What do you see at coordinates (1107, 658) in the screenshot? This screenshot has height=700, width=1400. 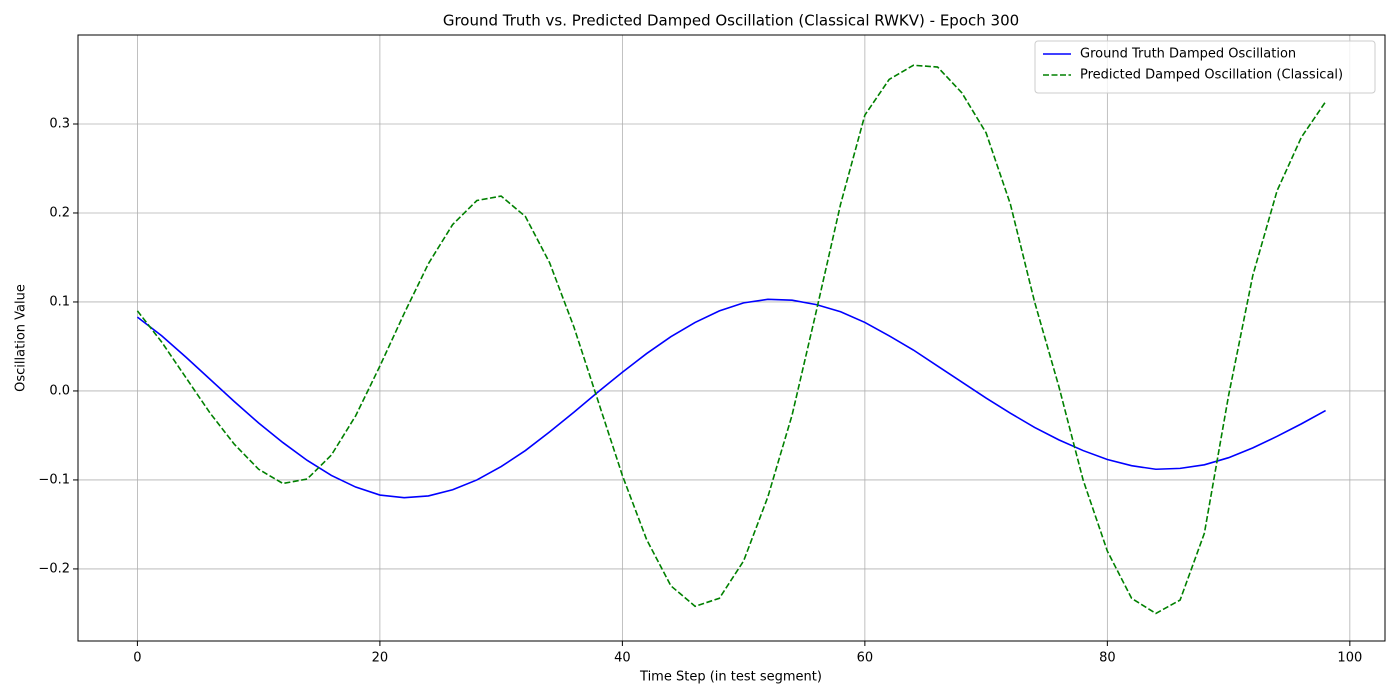 I see `x-tick-label: 80` at bounding box center [1107, 658].